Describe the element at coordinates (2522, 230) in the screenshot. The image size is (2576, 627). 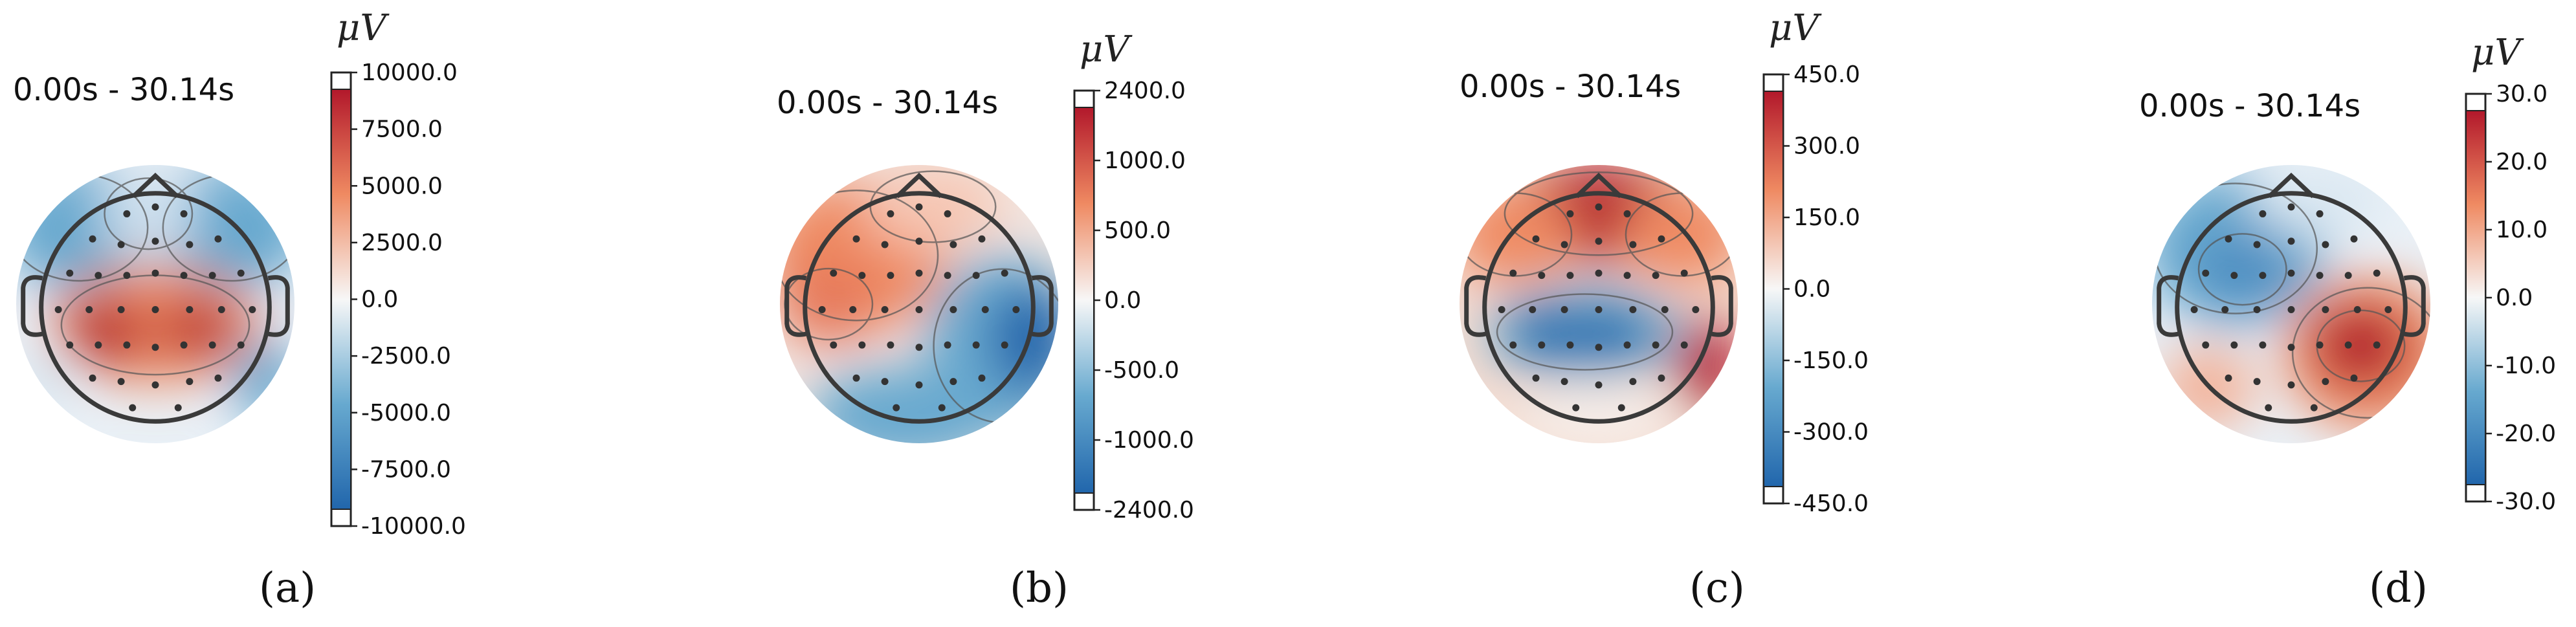
I see `colorbar-tick-label: 10.0` at that location.